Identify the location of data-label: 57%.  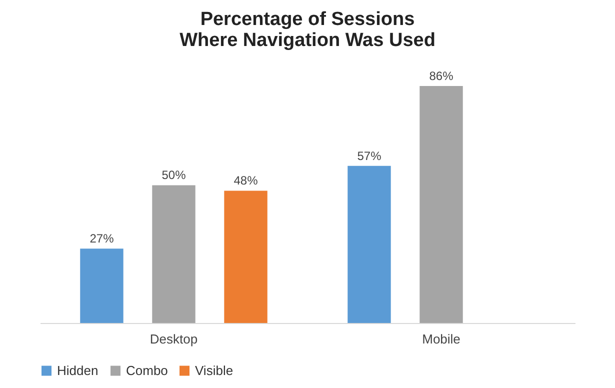
(369, 155).